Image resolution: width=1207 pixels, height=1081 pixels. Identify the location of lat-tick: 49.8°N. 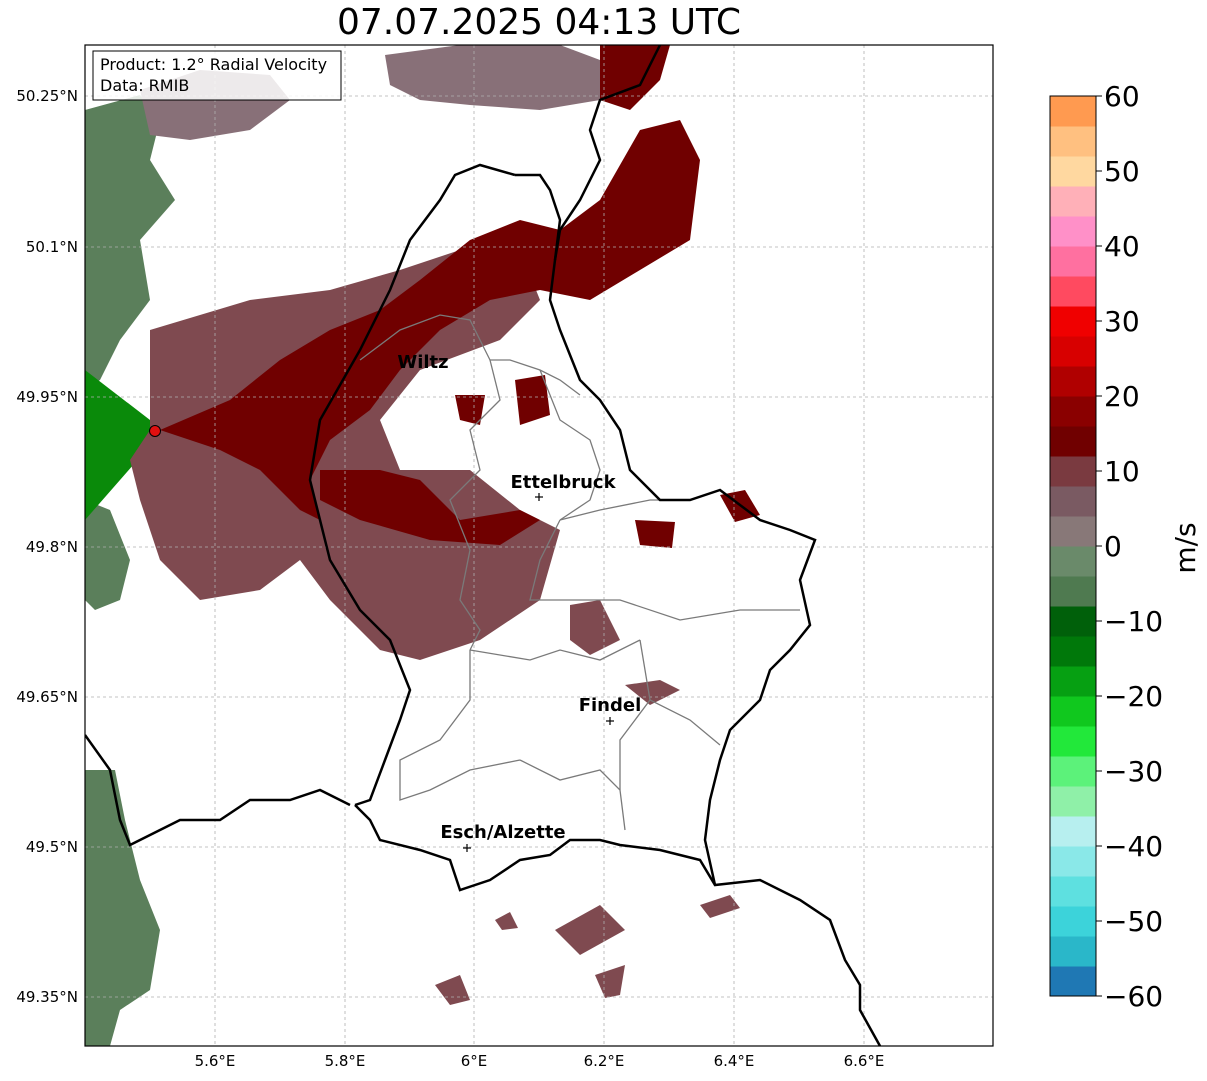
(52, 547).